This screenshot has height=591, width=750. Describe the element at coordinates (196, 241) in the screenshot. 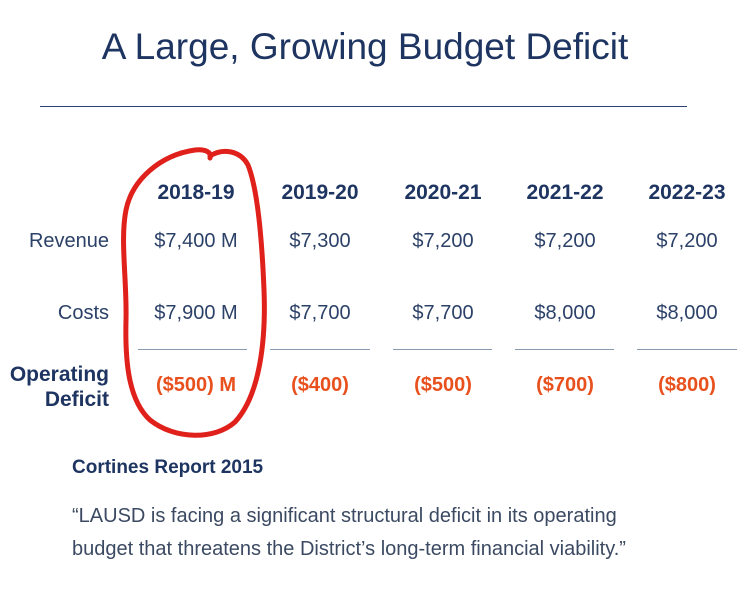

I see `revenue-cell: $7,400 M` at that location.